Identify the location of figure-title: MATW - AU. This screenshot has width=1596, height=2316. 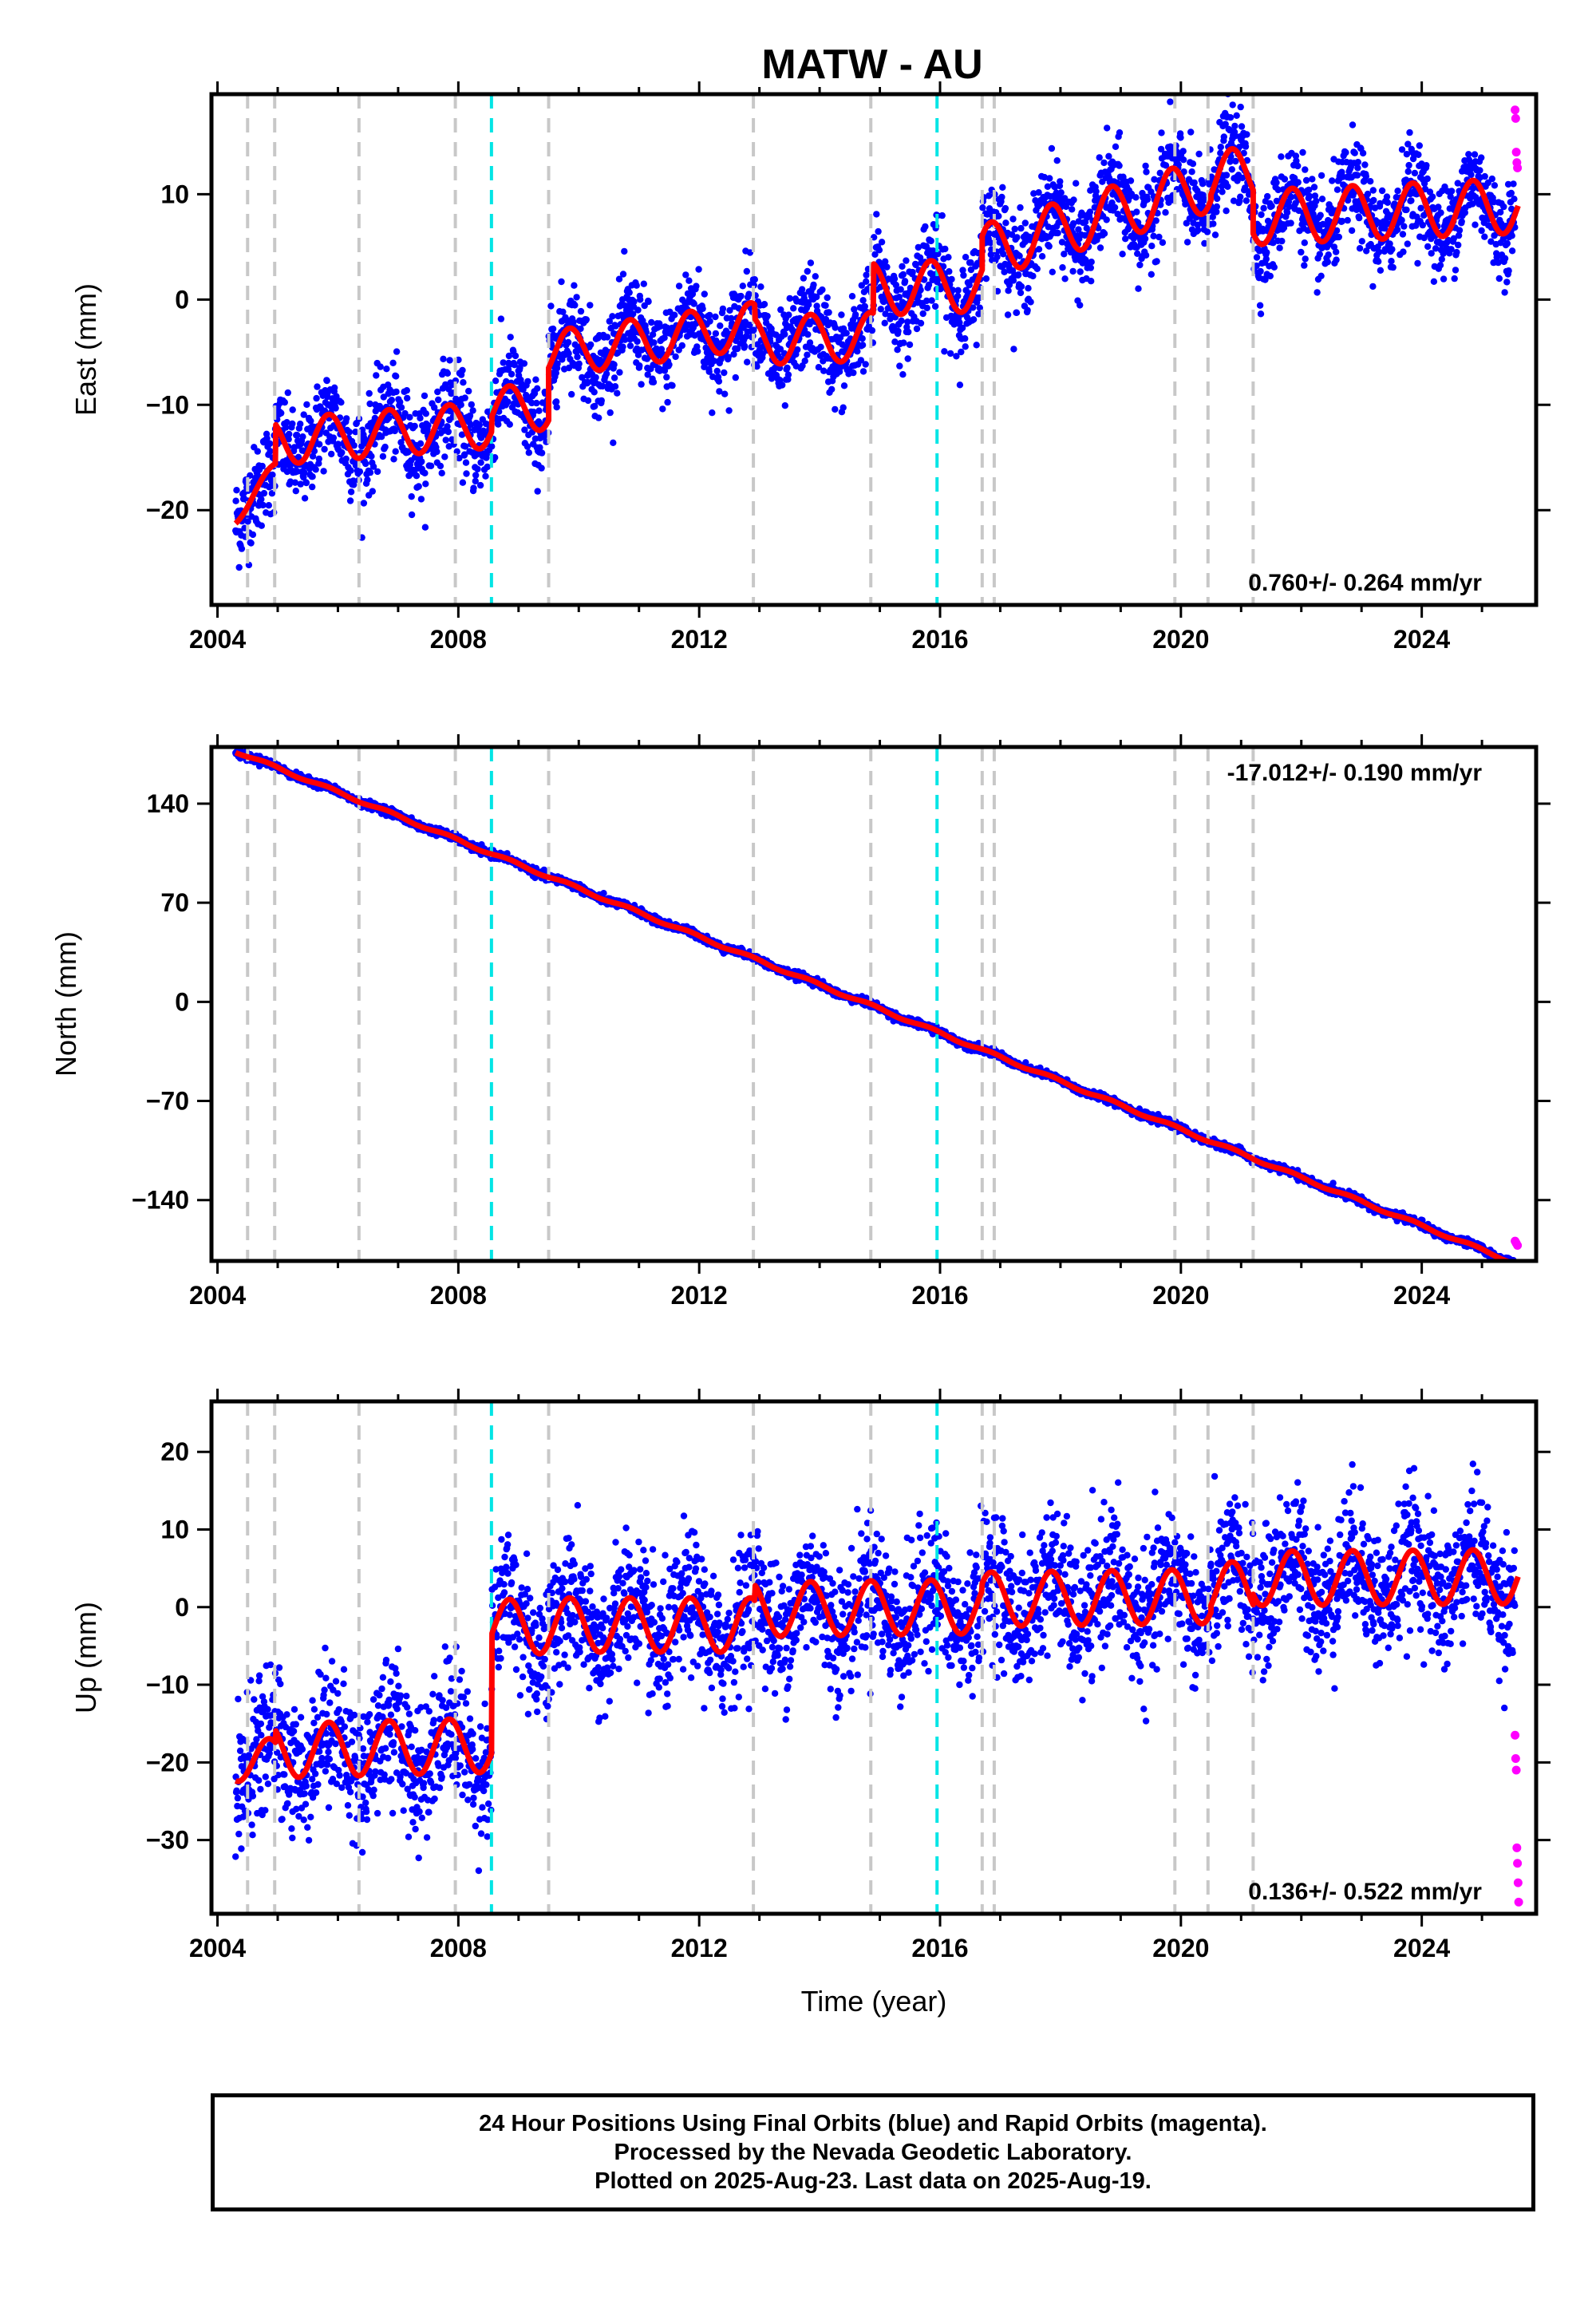
(871, 64).